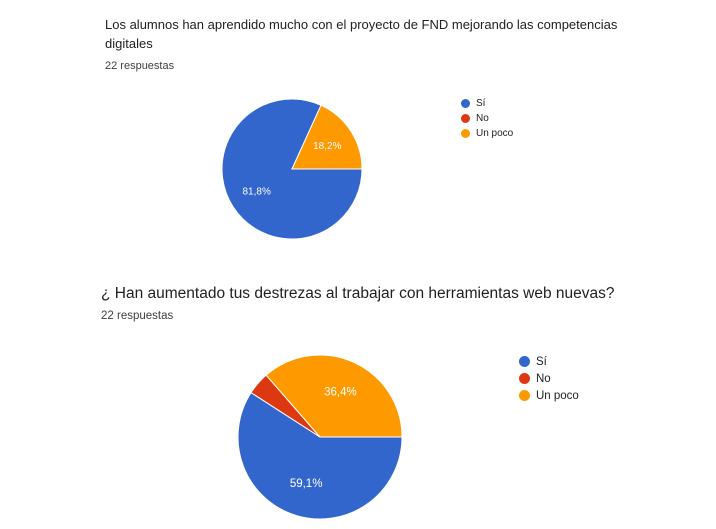  I want to click on pie-chart-2: 59,1% 36,4%, so click(320, 437).